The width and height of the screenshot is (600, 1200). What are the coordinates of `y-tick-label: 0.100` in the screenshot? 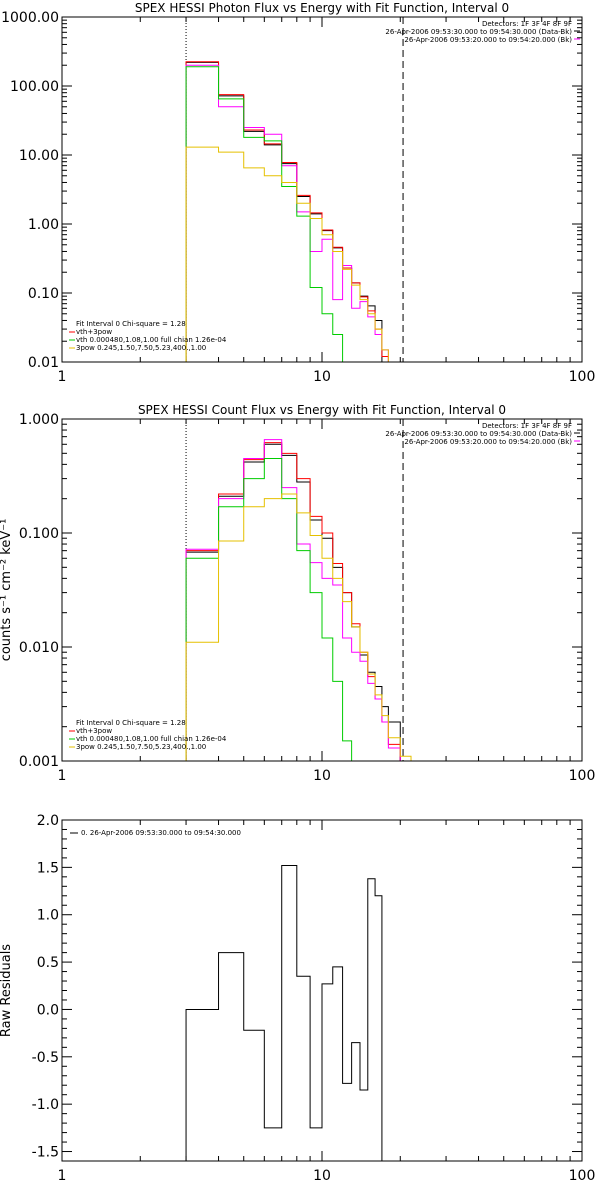 It's located at (39, 534).